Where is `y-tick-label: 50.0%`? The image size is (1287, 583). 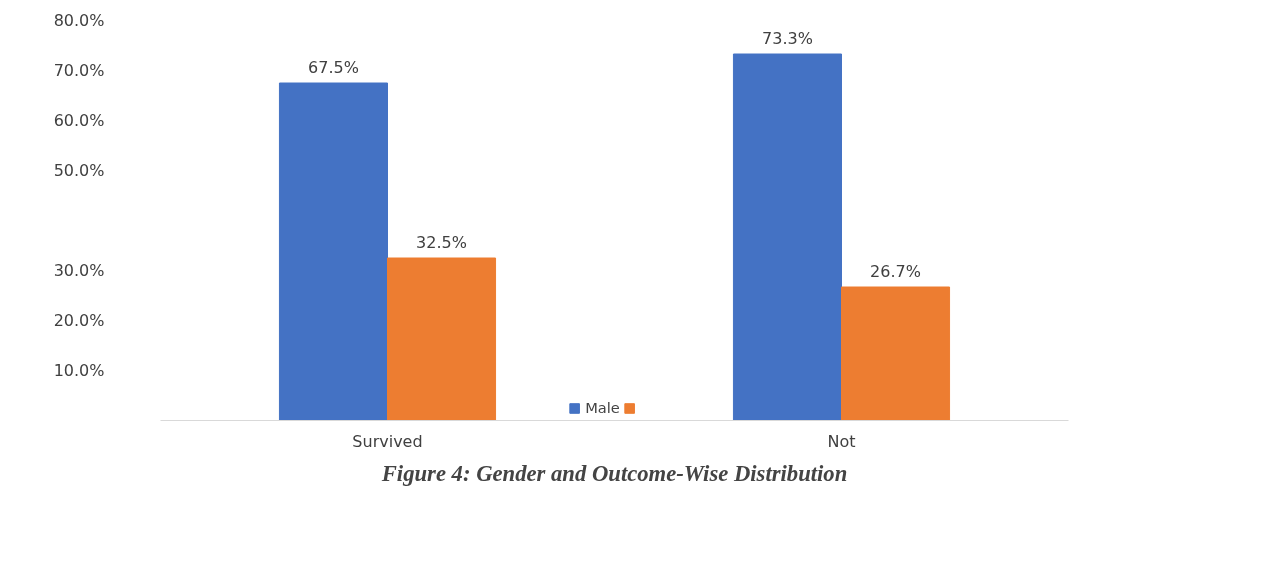
y-tick-label: 50.0% is located at coordinates (79, 170).